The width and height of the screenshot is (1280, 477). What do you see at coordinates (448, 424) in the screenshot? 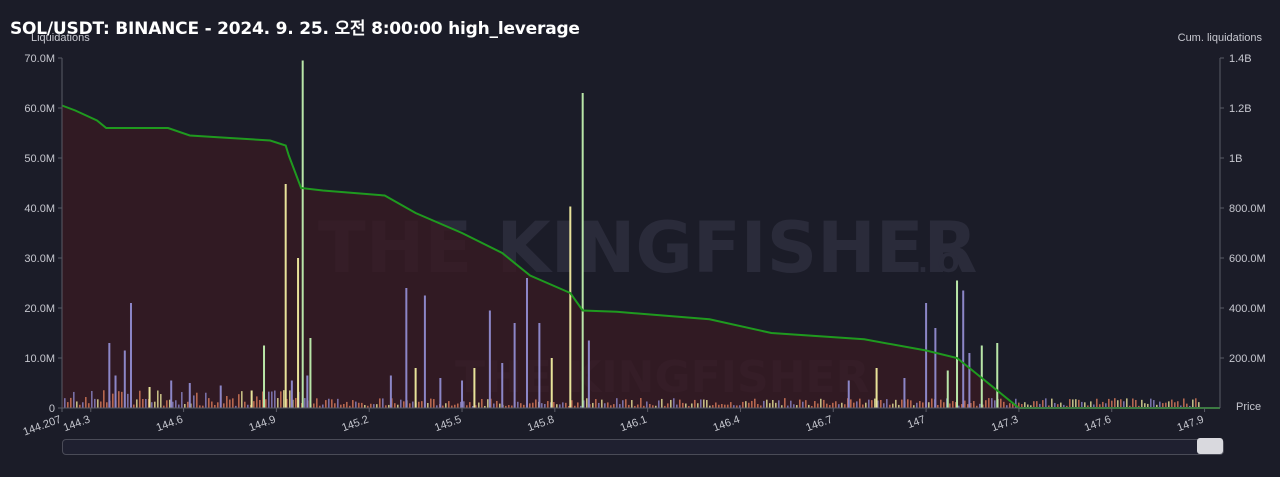
I see `x-tick-label: 145.5` at bounding box center [448, 424].